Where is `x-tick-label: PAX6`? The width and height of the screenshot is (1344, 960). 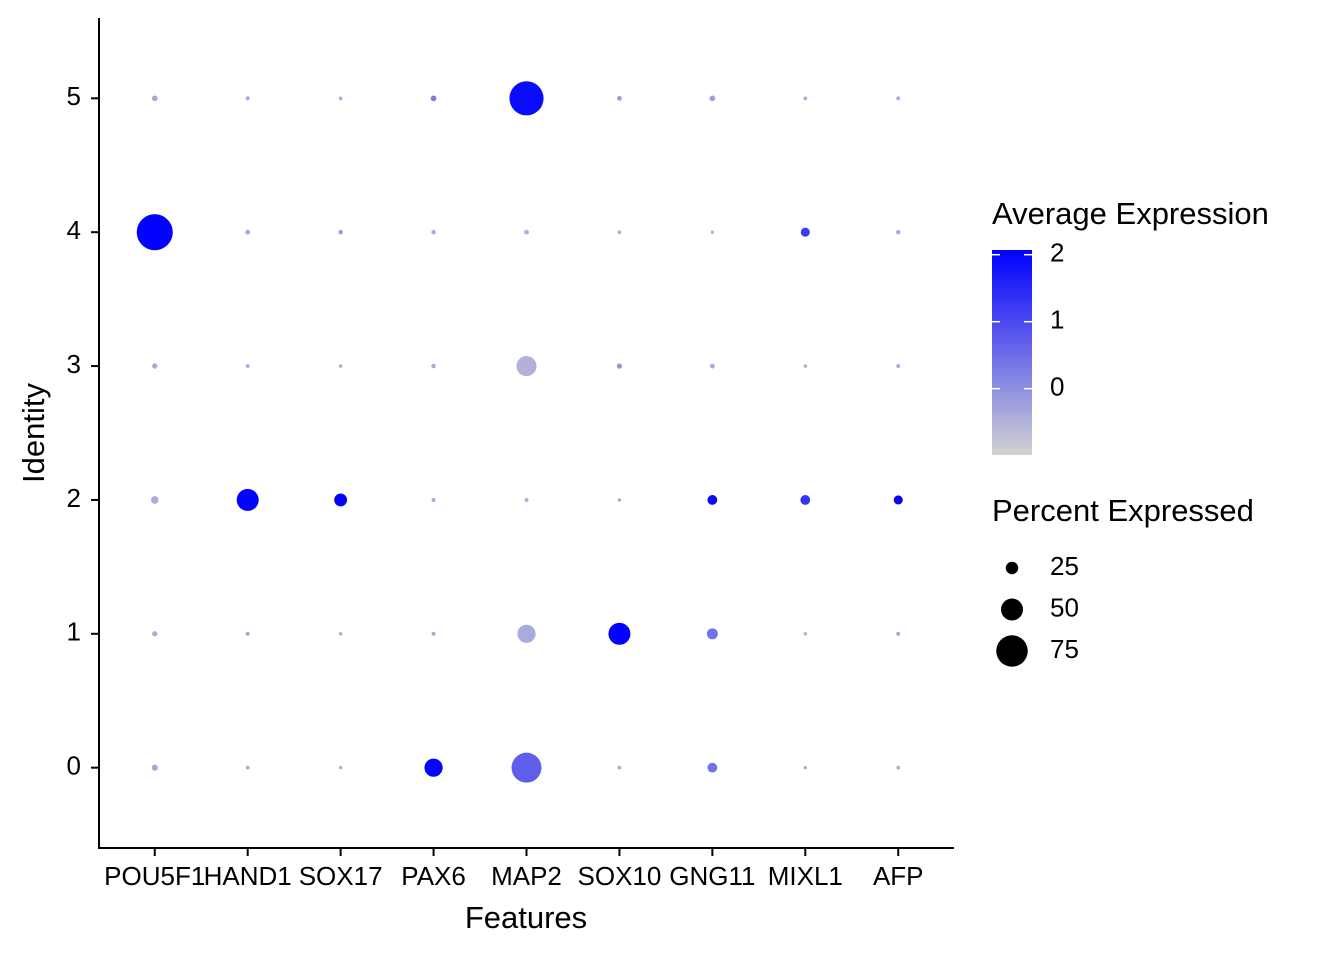 x-tick-label: PAX6 is located at coordinates (433, 876).